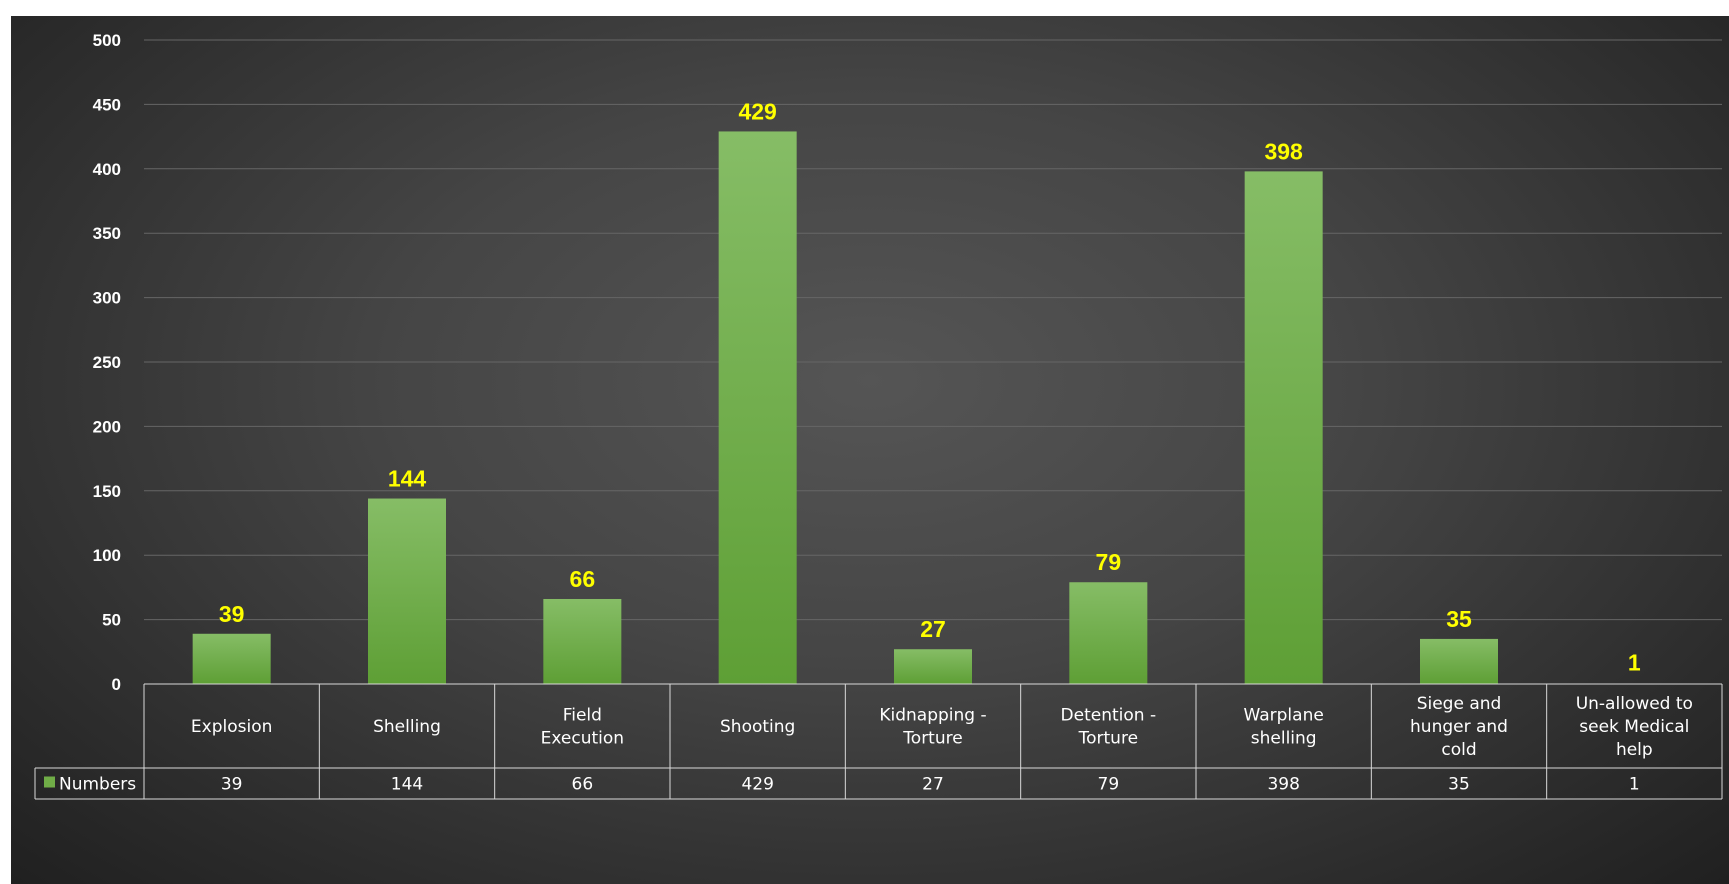  I want to click on series-name: Numbers, so click(97, 785).